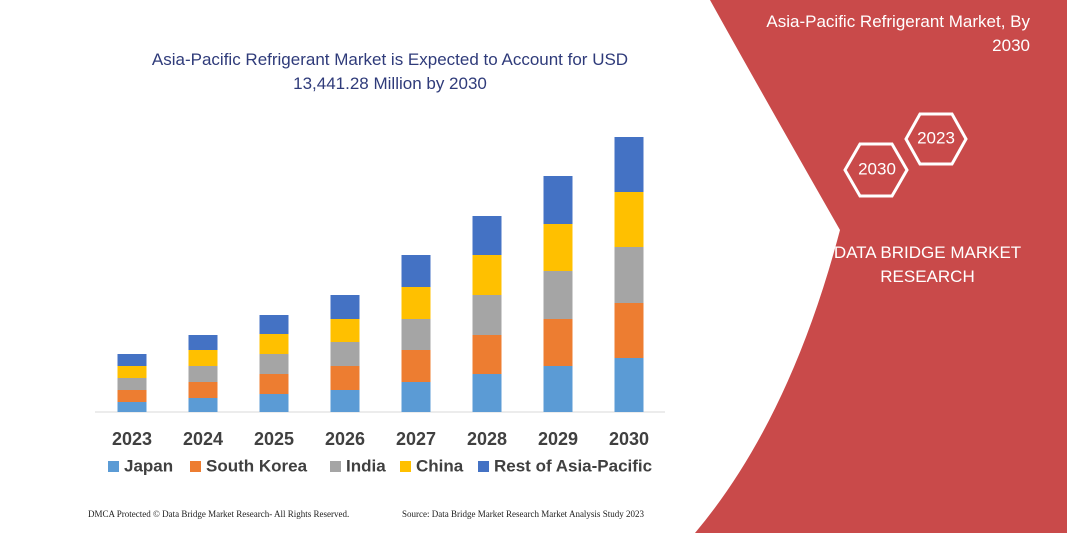 This screenshot has width=1067, height=533. Describe the element at coordinates (366, 465) in the screenshot. I see `legend-label: India` at that location.